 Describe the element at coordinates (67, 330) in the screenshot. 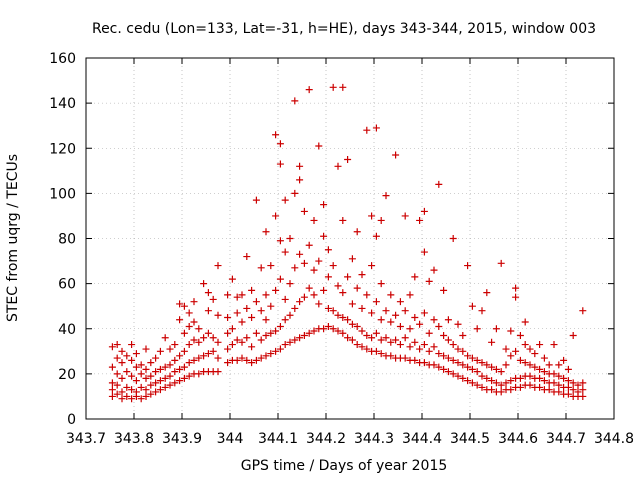

I see `y-tick-label: 40` at that location.